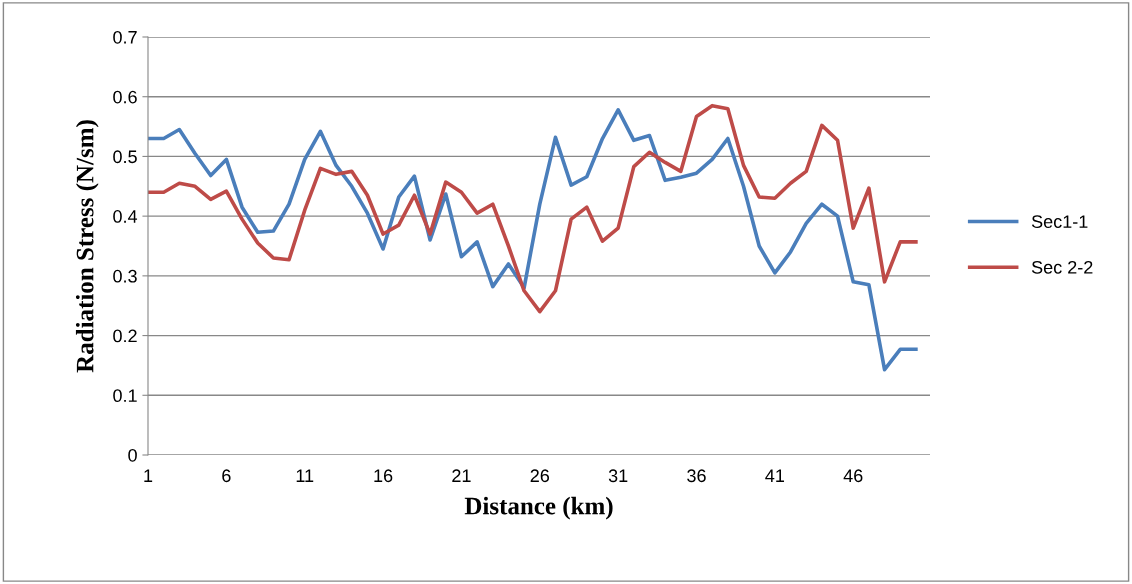 This screenshot has width=1132, height=584. I want to click on legend-label: Sec1-1, so click(1059, 221).